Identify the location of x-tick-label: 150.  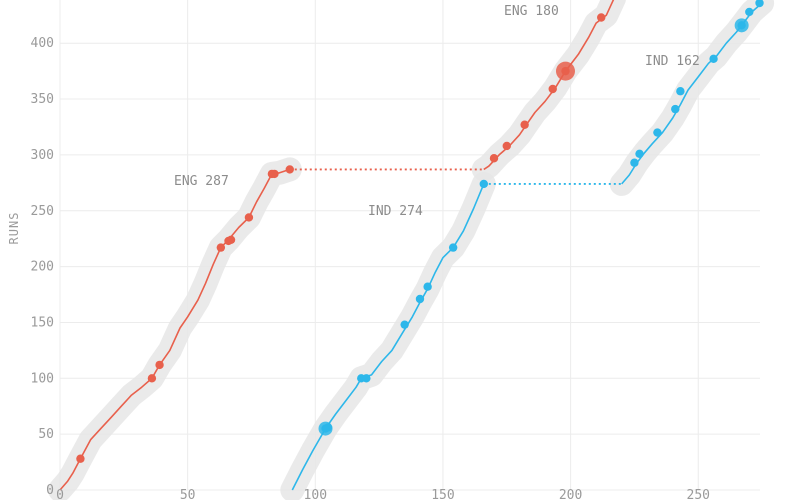
(442, 494).